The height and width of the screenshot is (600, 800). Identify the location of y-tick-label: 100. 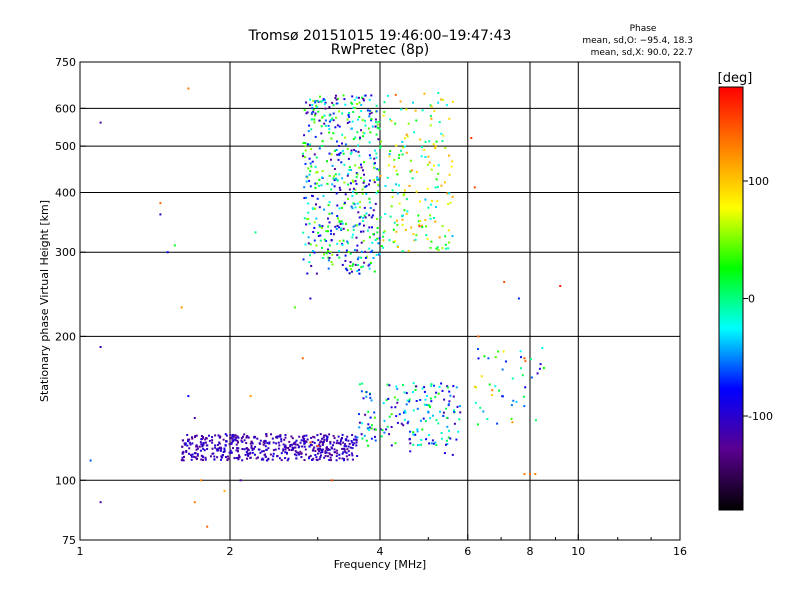
(65, 480).